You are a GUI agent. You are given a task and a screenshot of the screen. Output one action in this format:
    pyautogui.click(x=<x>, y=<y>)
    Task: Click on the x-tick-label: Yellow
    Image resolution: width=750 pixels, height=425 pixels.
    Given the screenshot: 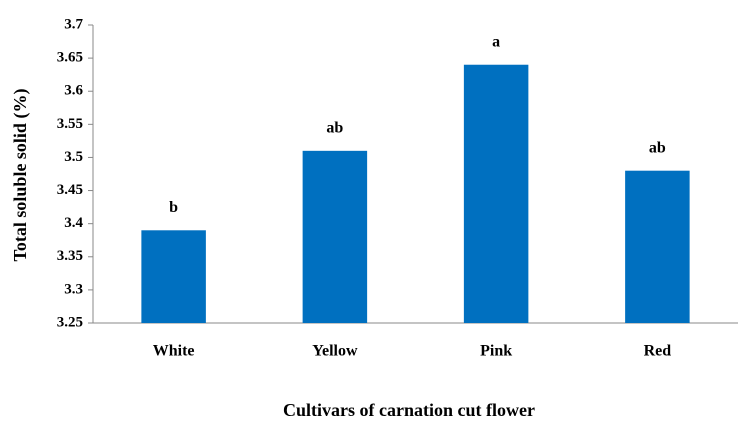 What is the action you would take?
    pyautogui.click(x=335, y=351)
    